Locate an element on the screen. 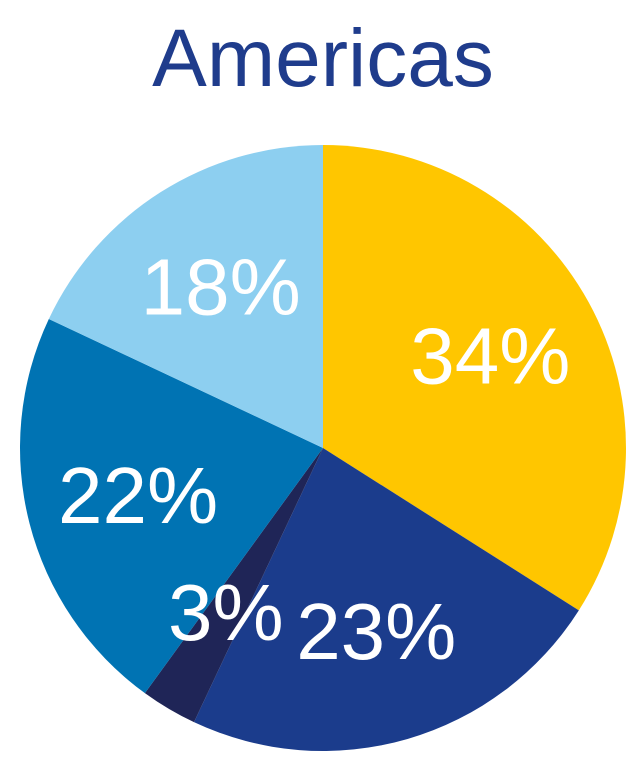 Image resolution: width=630 pixels, height=767 pixels. pie-slice is located at coordinates (233, 585).